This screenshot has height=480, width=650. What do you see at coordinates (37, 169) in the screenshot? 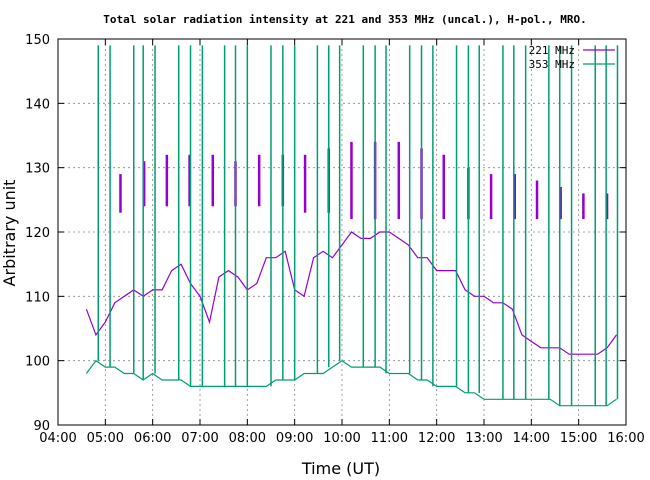
I see `y-tick-label: 130` at bounding box center [37, 169].